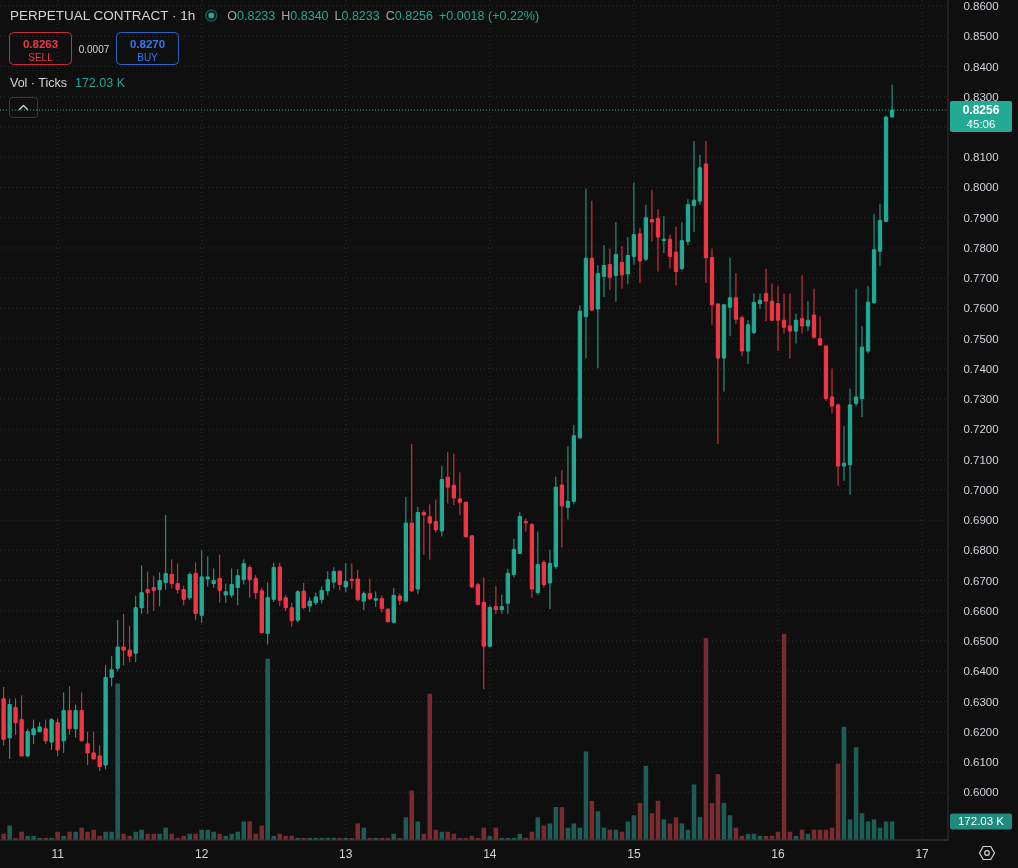 The image size is (1018, 868). I want to click on y-tick-label: 0.6800, so click(981, 550).